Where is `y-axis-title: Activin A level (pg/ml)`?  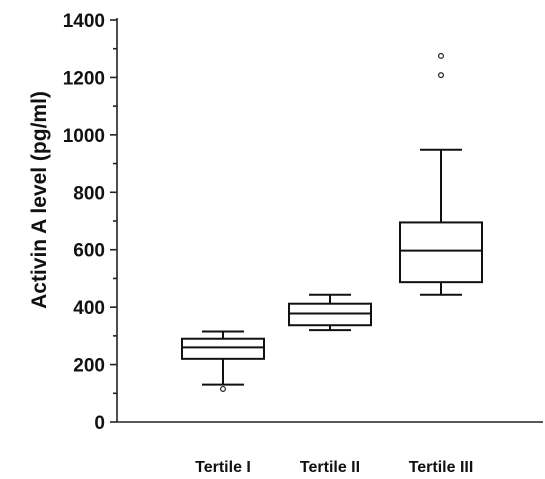
y-axis-title: Activin A level (pg/ml) is located at coordinates (39, 200).